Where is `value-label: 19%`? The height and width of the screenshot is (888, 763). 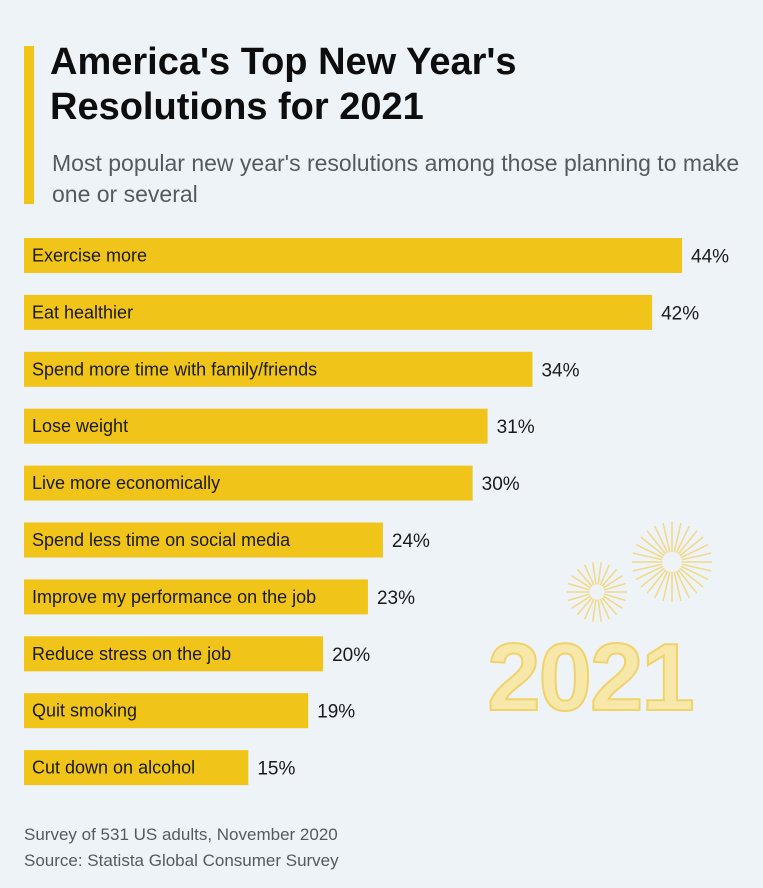
value-label: 19% is located at coordinates (336, 712).